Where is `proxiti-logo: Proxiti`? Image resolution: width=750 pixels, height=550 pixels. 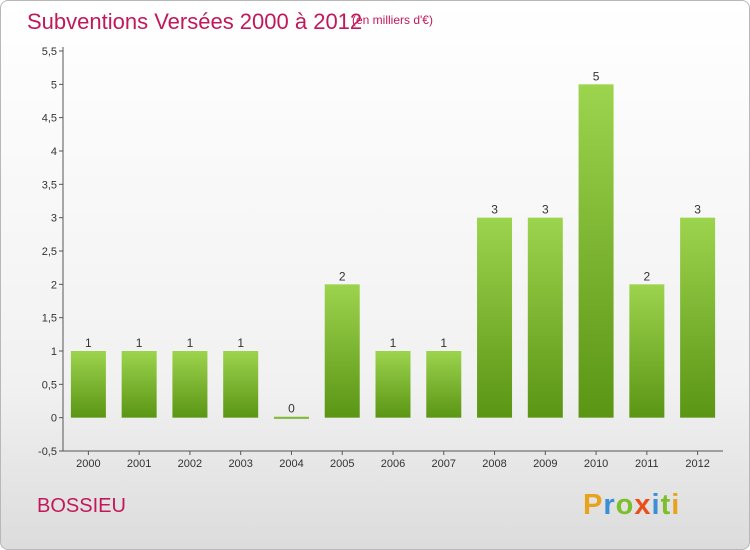 proxiti-logo: Proxiti is located at coordinates (631, 505).